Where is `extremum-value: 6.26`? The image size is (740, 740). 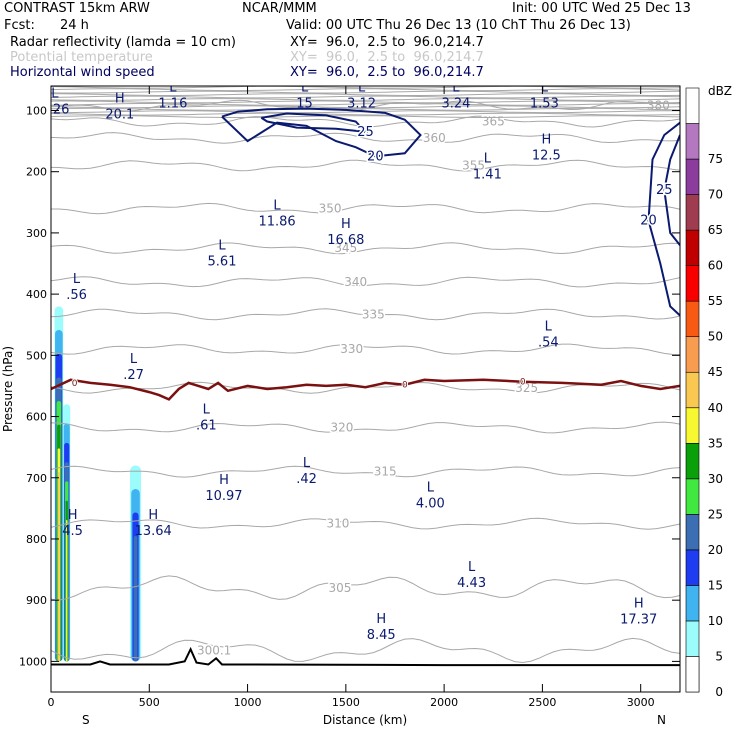 extremum-value: 6.26 is located at coordinates (54, 110).